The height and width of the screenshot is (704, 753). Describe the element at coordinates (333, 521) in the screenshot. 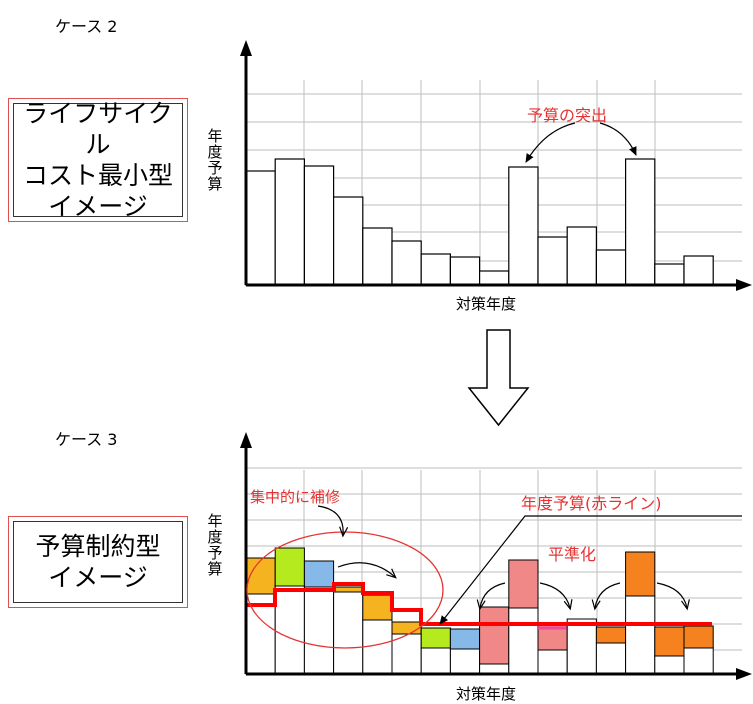

I see `case3-focus-arrow` at that location.